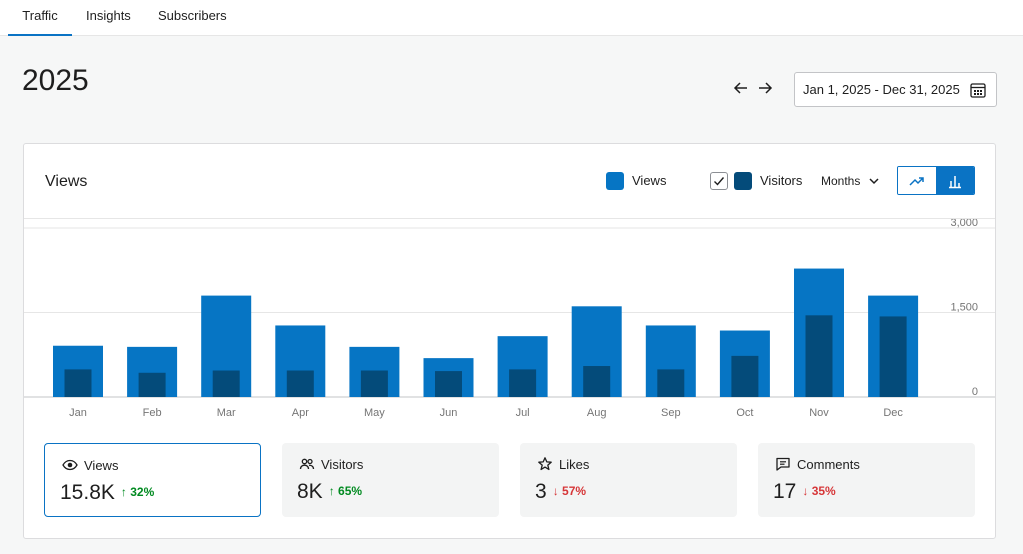 Image resolution: width=1023 pixels, height=554 pixels. I want to click on stat-visitors: Visitors 8K ↑ 65%, so click(390, 480).